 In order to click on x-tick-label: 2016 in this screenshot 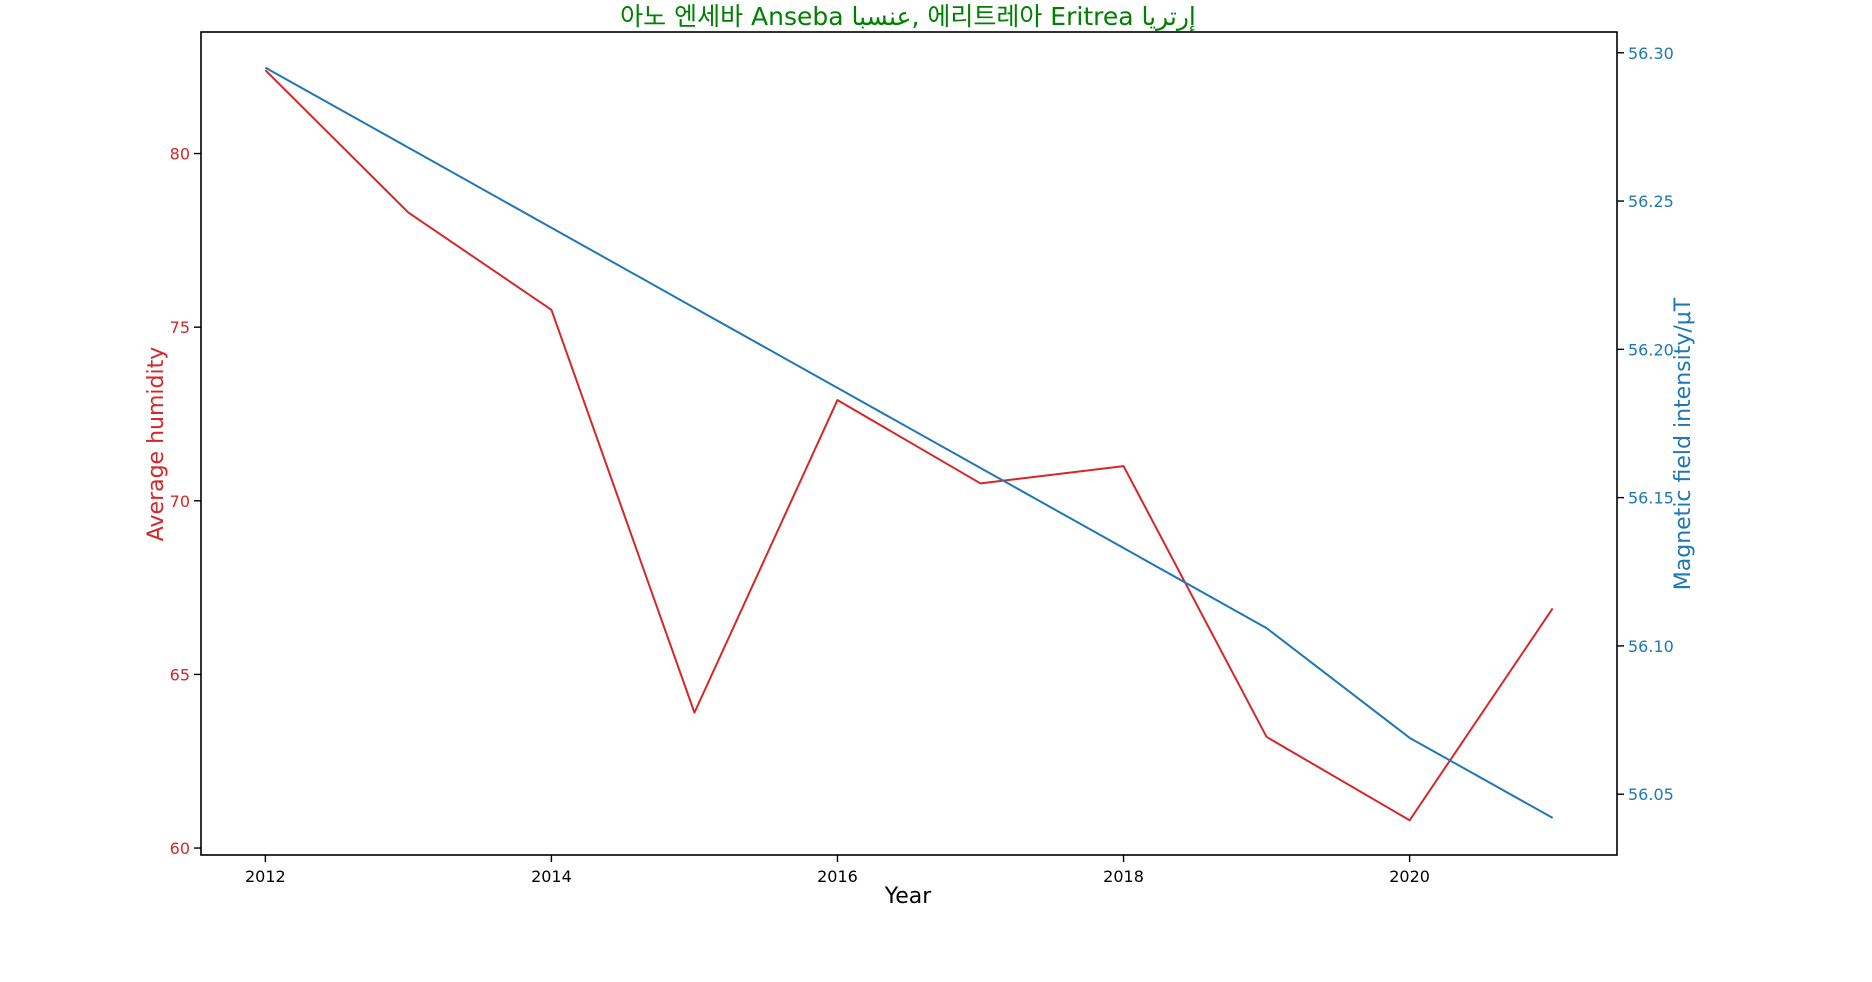, I will do `click(837, 876)`.